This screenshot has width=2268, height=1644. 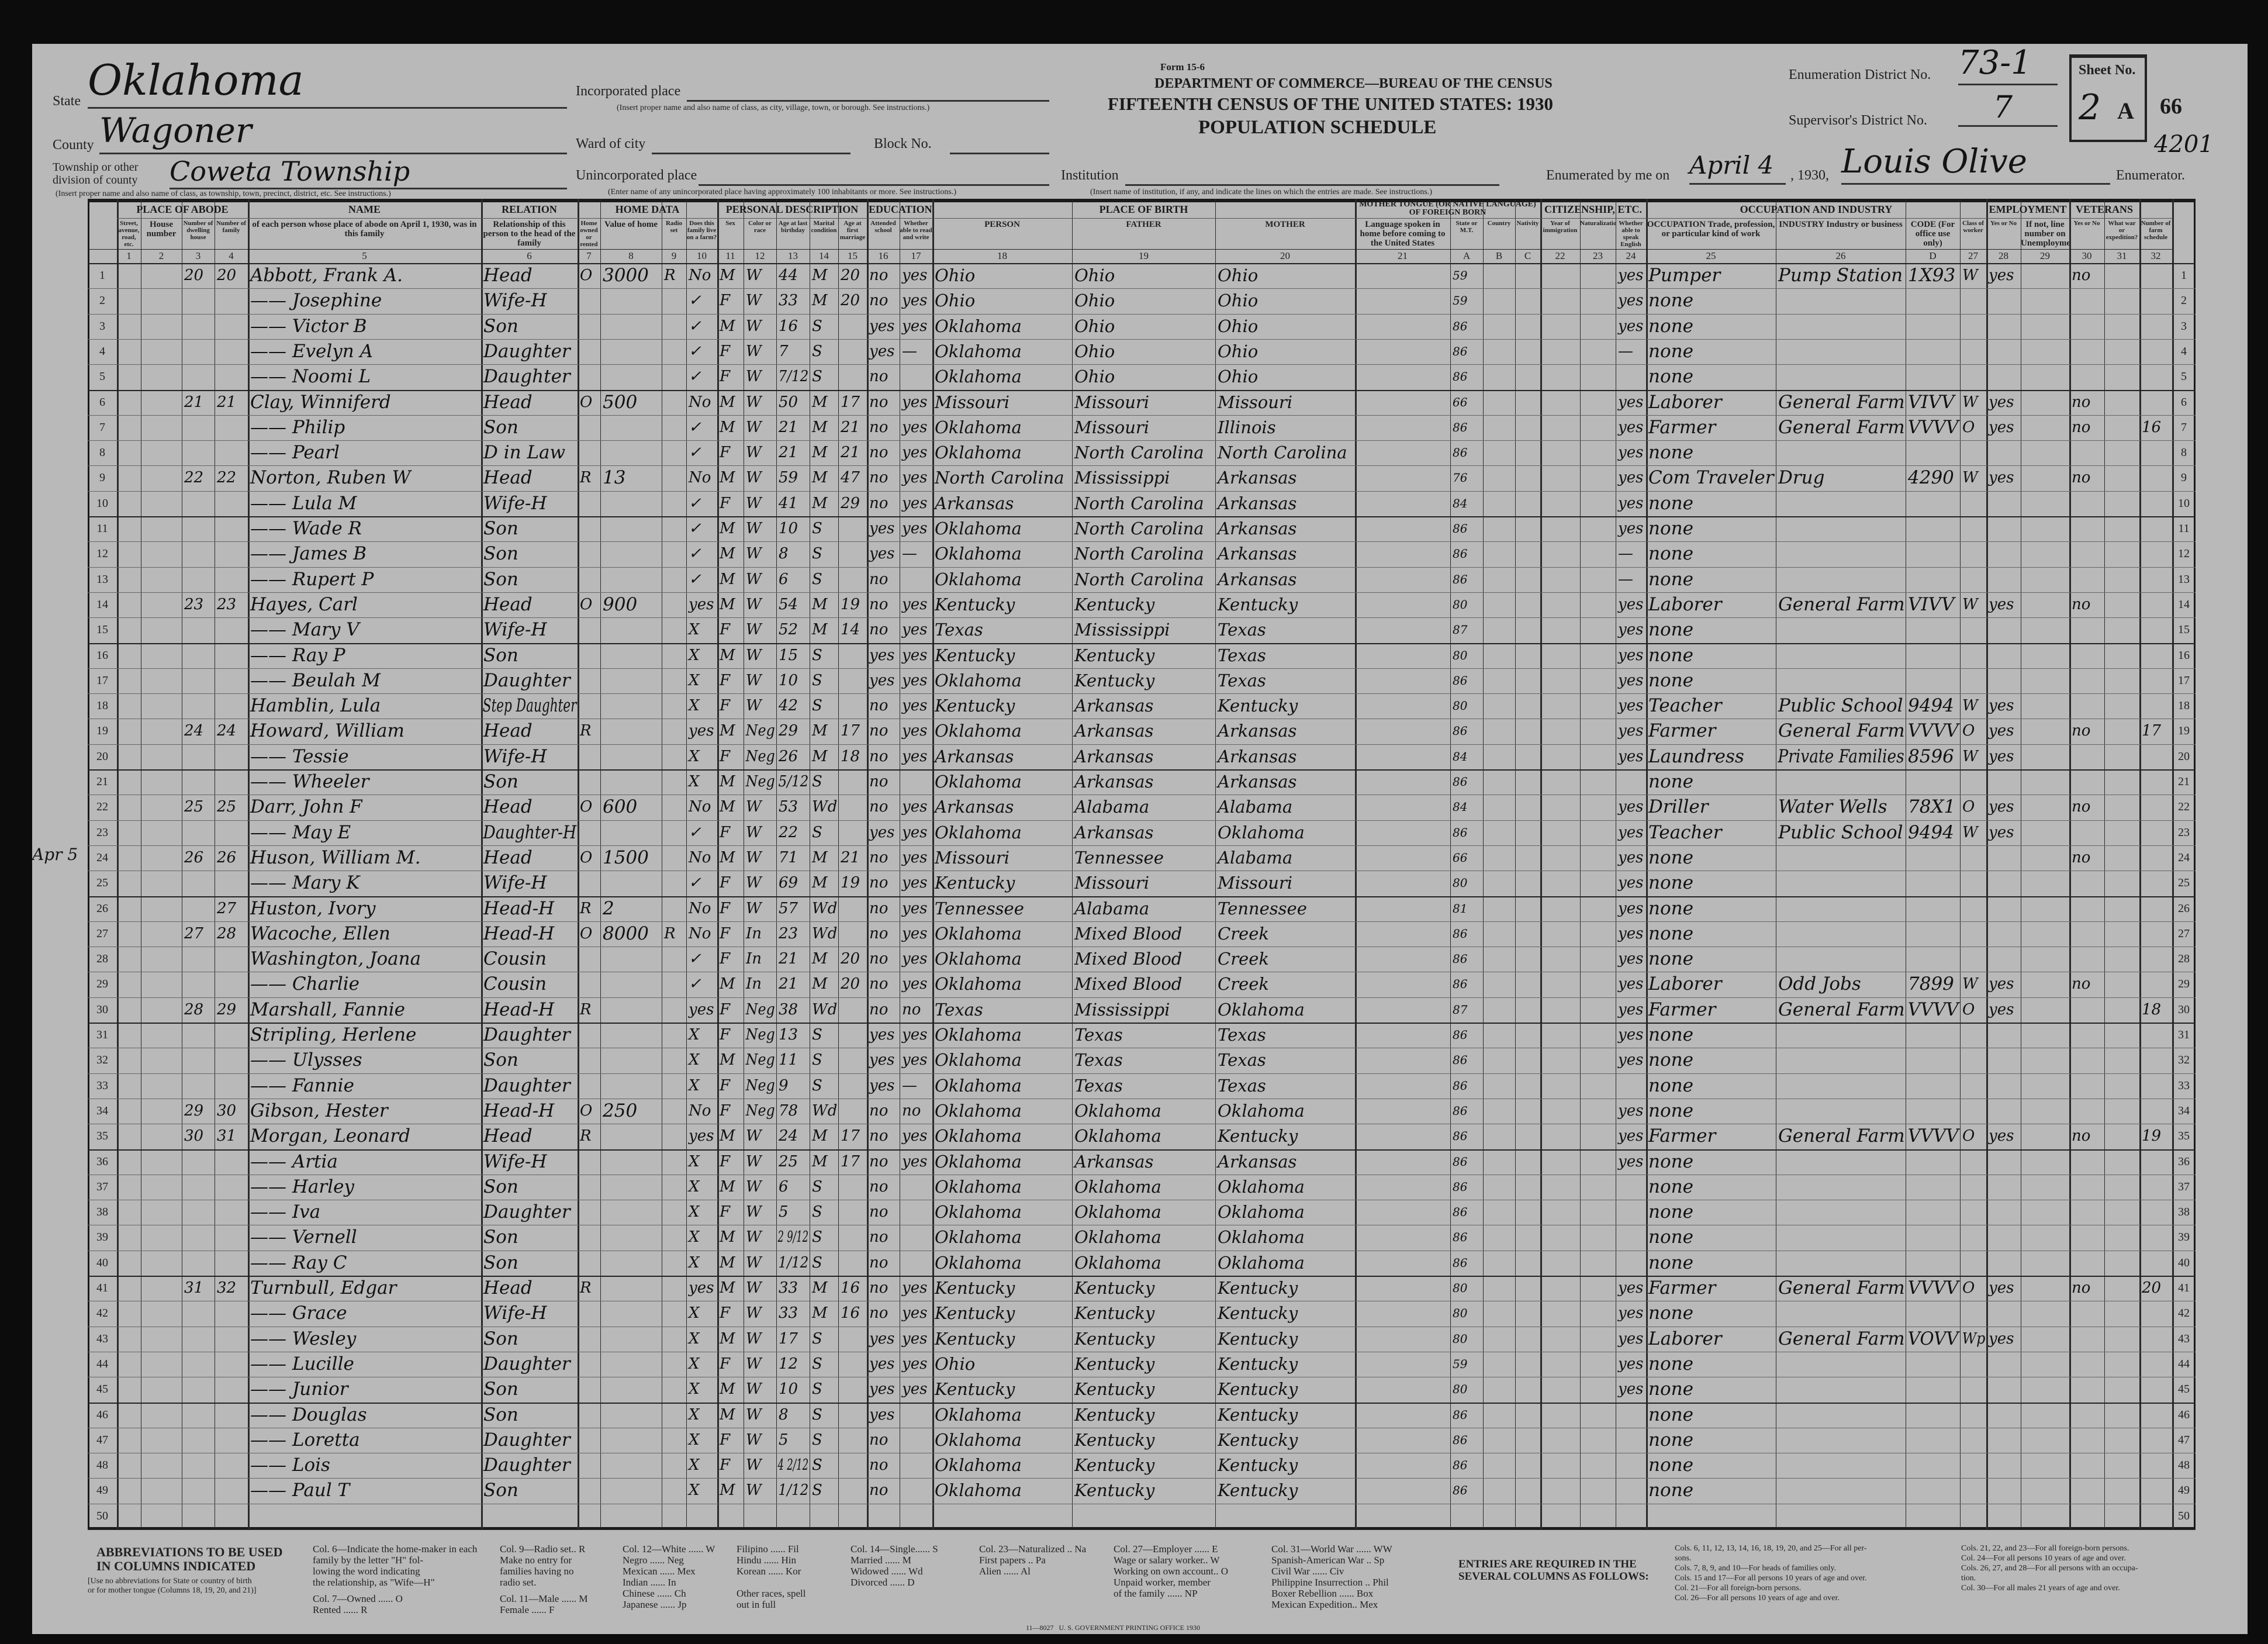 What do you see at coordinates (102, 909) in the screenshot?
I see `line-number-left: 26` at bounding box center [102, 909].